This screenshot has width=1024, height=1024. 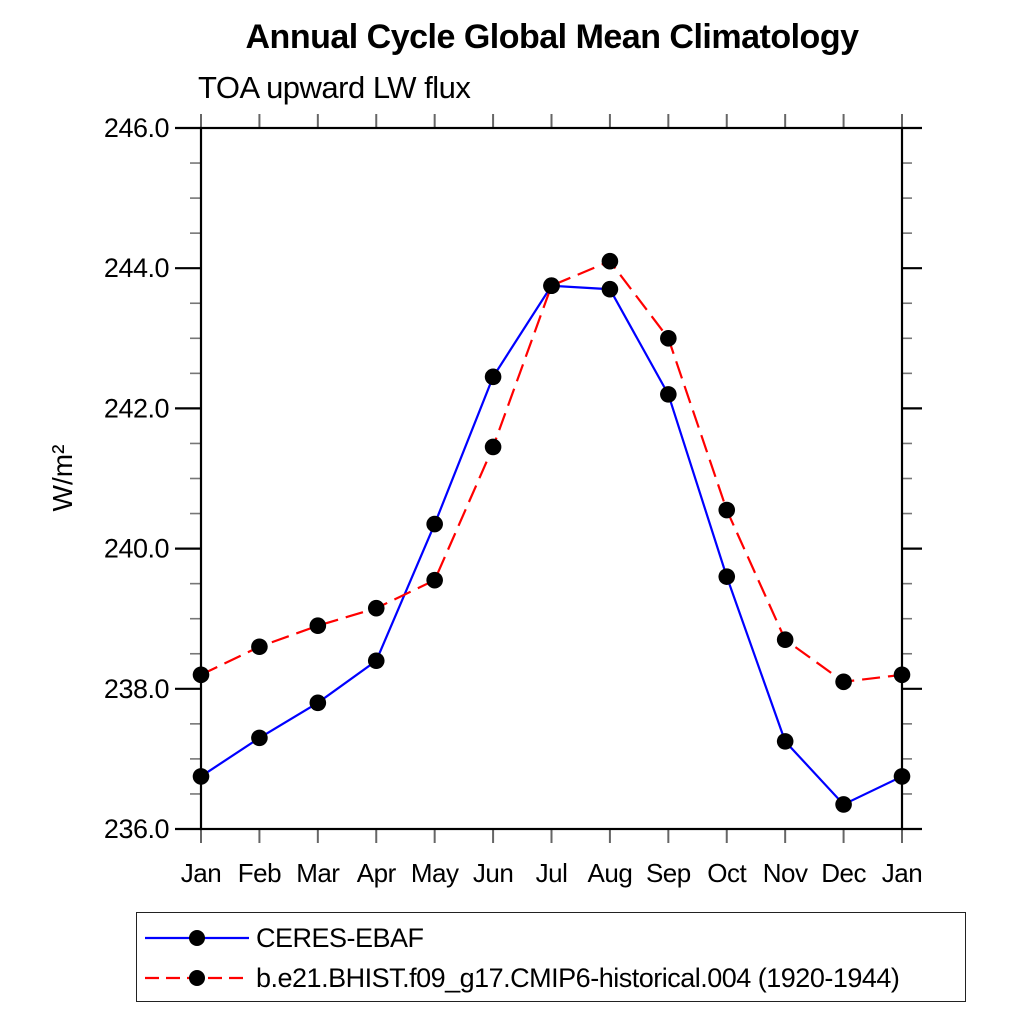 What do you see at coordinates (843, 873) in the screenshot?
I see `x-tick-label: Dec` at bounding box center [843, 873].